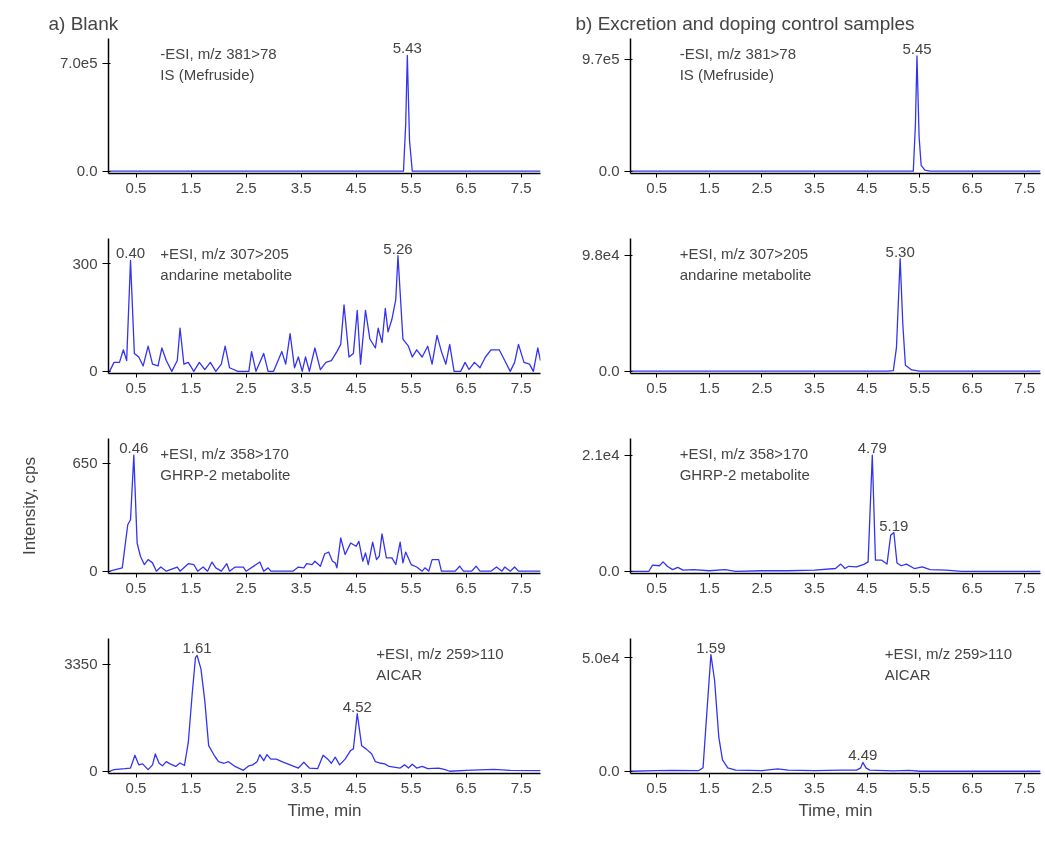 This screenshot has width=1045, height=847. What do you see at coordinates (917, 48) in the screenshot?
I see `annotation: 5.45` at bounding box center [917, 48].